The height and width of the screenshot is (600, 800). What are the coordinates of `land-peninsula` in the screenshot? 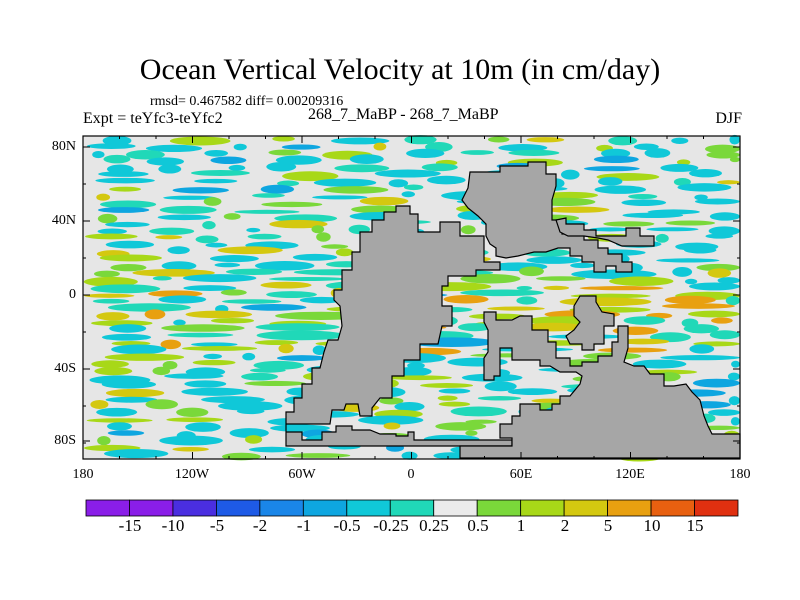 It's located at (590, 323).